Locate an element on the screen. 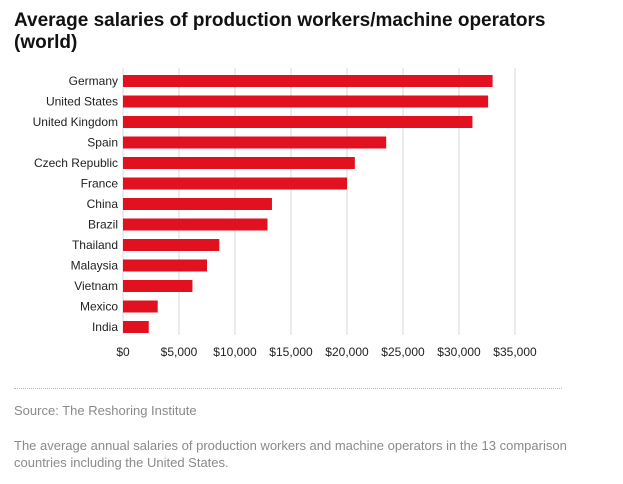 This screenshot has height=484, width=623. category-label: France is located at coordinates (100, 184).